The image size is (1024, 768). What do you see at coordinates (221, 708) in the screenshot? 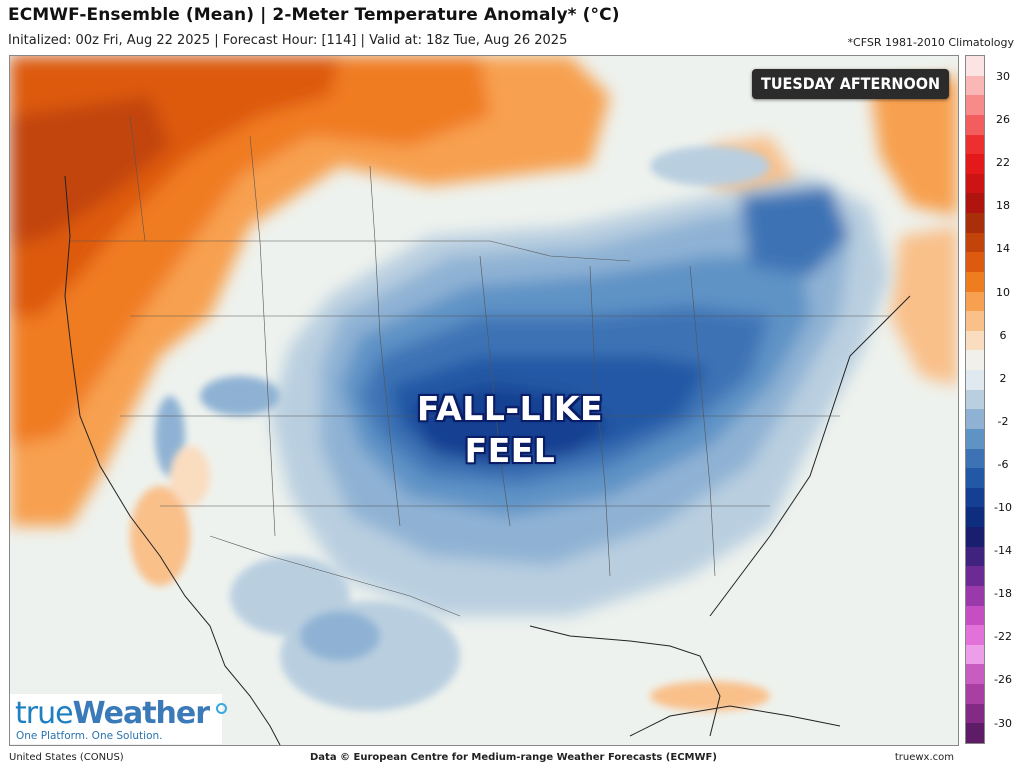
I see `logo-dot-icon` at bounding box center [221, 708].